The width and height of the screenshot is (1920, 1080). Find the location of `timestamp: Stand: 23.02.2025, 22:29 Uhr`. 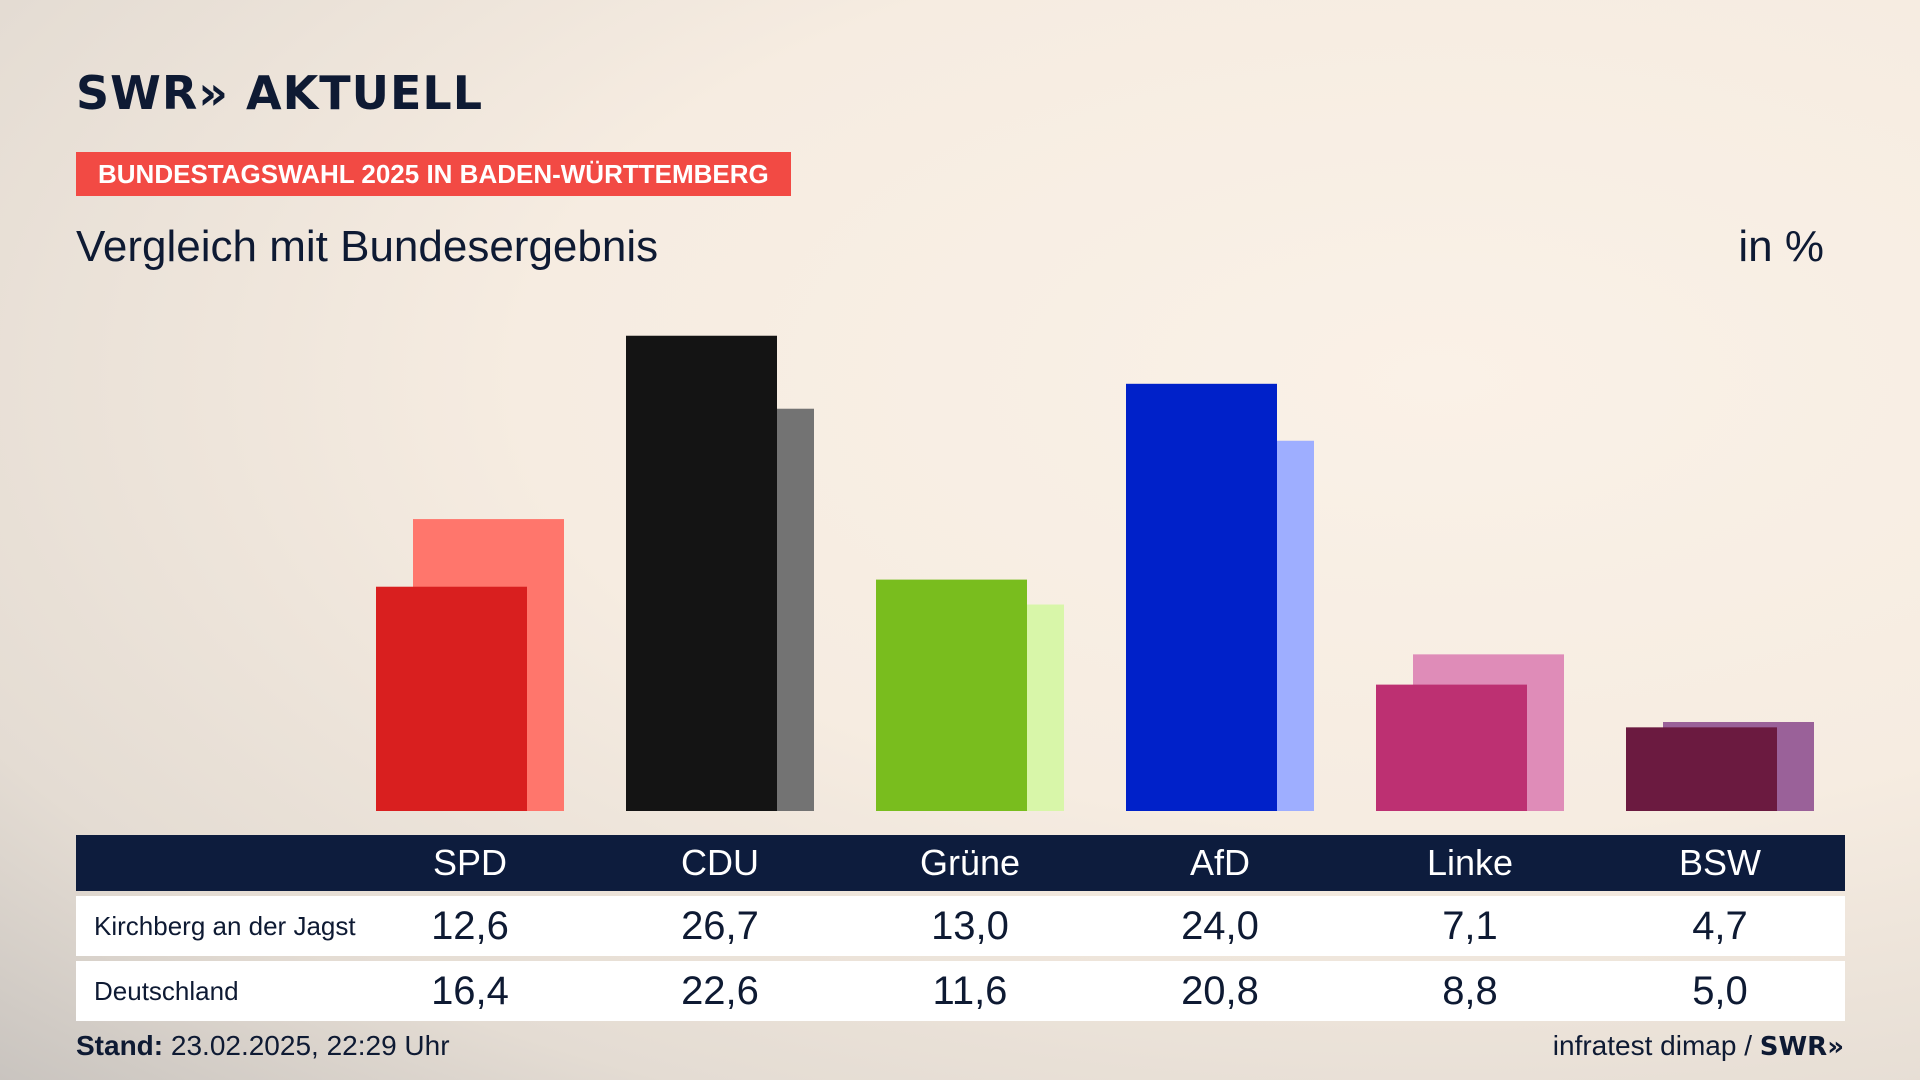

timestamp: Stand: 23.02.2025, 22:29 Uhr is located at coordinates (263, 1046).